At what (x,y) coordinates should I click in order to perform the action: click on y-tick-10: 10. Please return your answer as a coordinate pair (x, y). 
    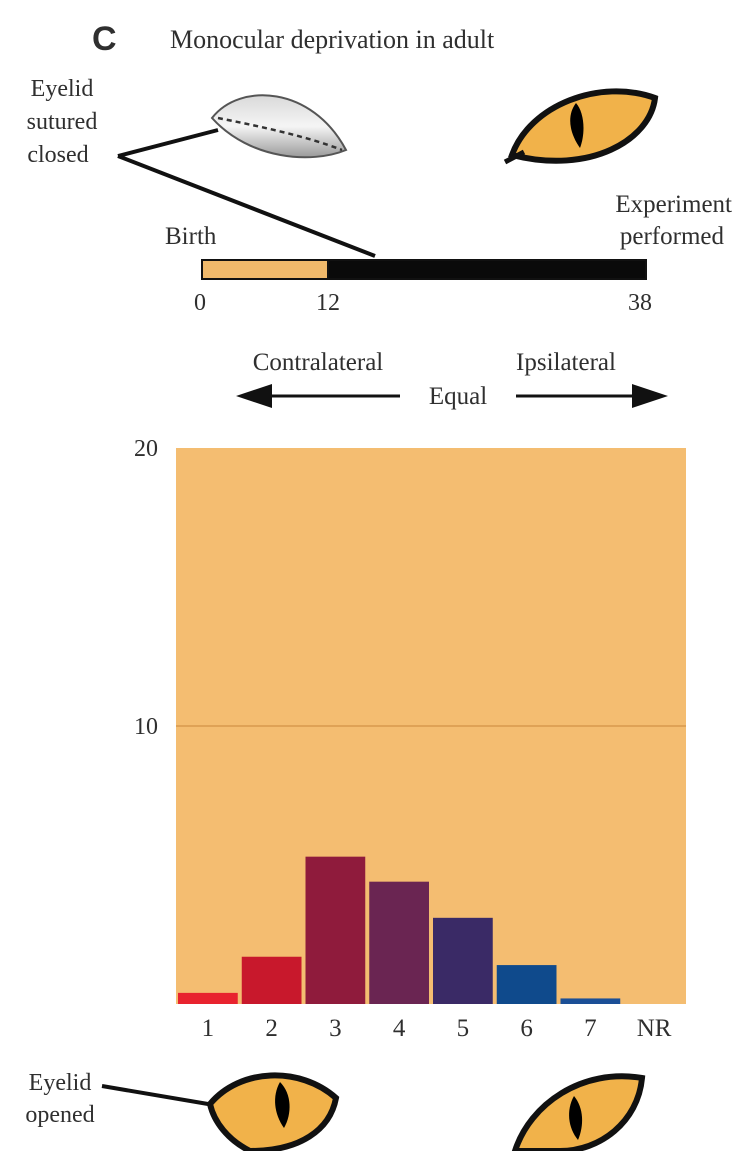
    Looking at the image, I should click on (146, 727).